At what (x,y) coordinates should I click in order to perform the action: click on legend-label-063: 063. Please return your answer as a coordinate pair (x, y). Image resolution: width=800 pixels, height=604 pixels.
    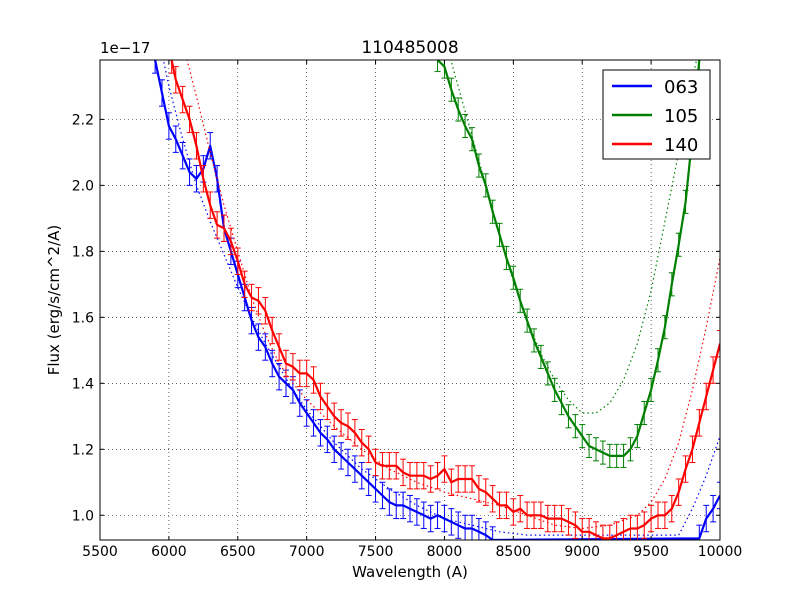
    Looking at the image, I should click on (681, 87).